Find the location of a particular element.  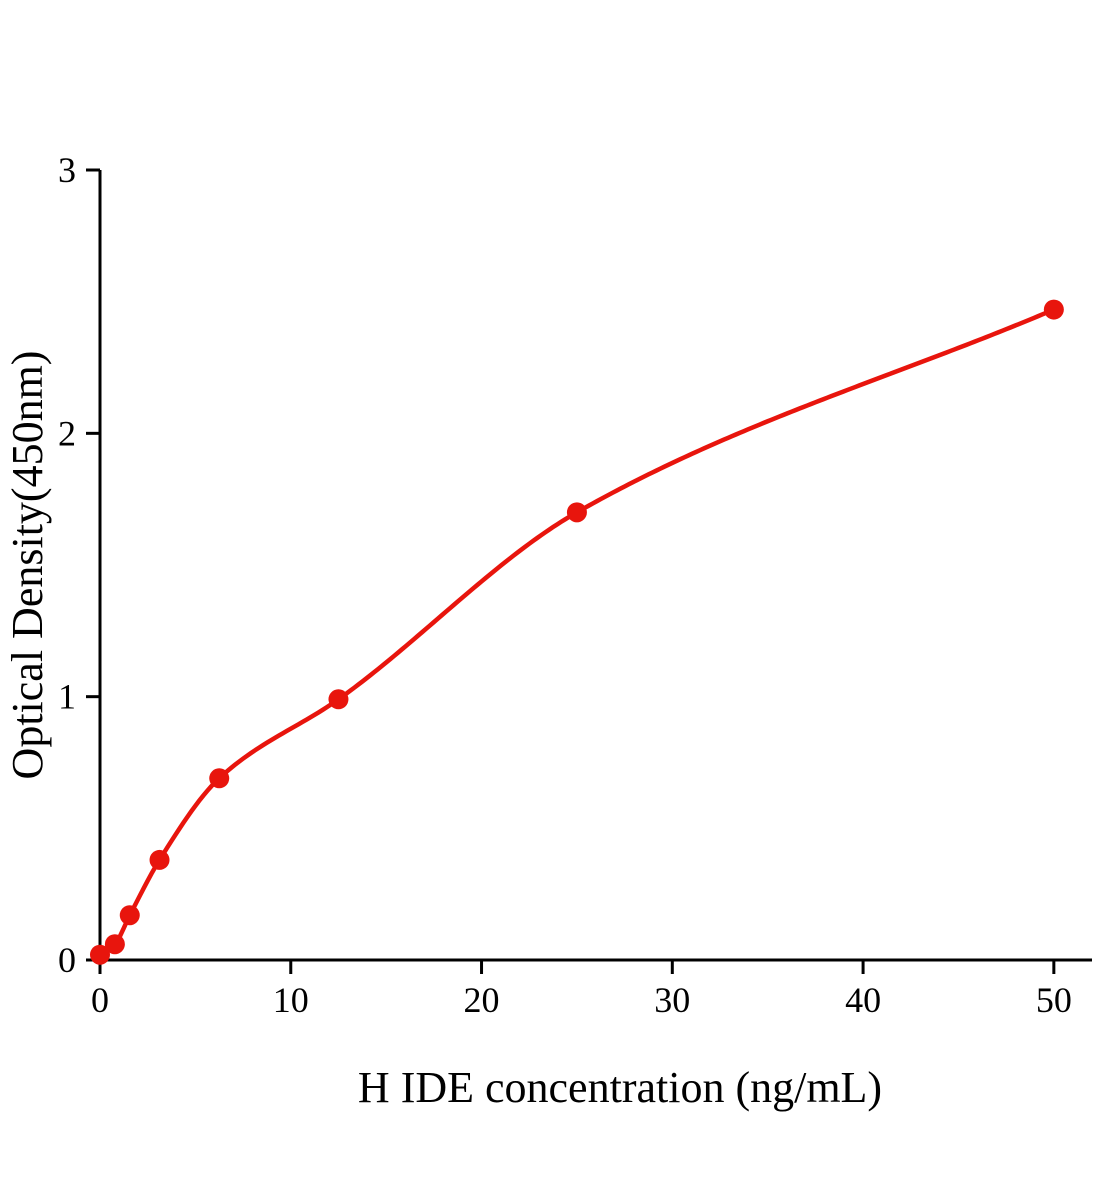

y-tick-label: 3 is located at coordinates (67, 170).